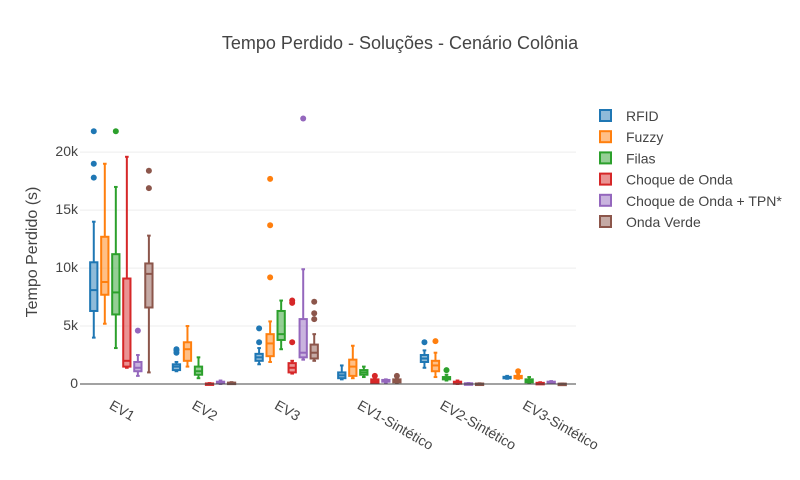 The image size is (800, 480). I want to click on legend-item: Choque de Onda + TPN*, so click(690, 201).